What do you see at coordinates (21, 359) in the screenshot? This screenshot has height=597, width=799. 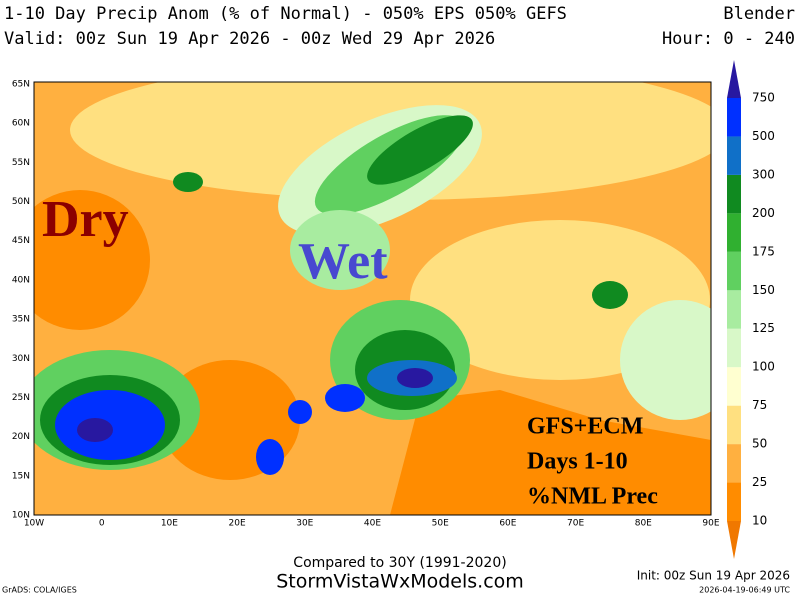 I see `lat-label: 30N` at bounding box center [21, 359].